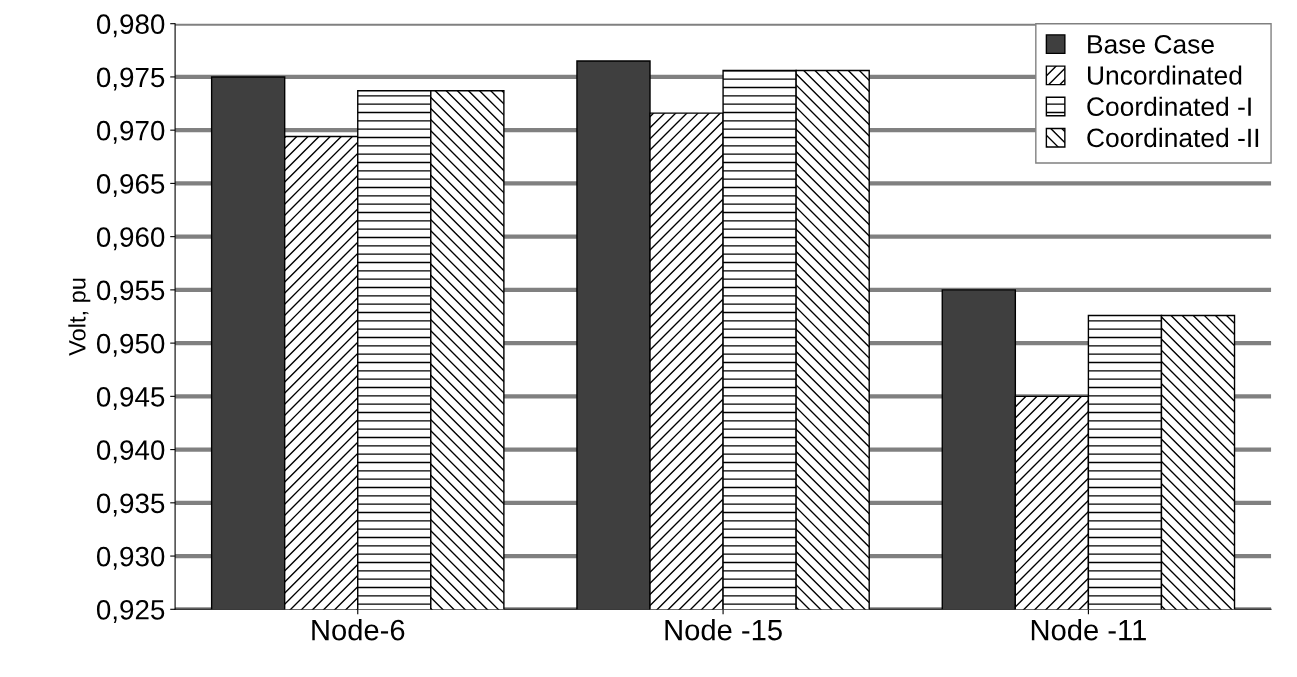  Describe the element at coordinates (130, 292) in the screenshot. I see `y-tick-label: 0,955` at that location.